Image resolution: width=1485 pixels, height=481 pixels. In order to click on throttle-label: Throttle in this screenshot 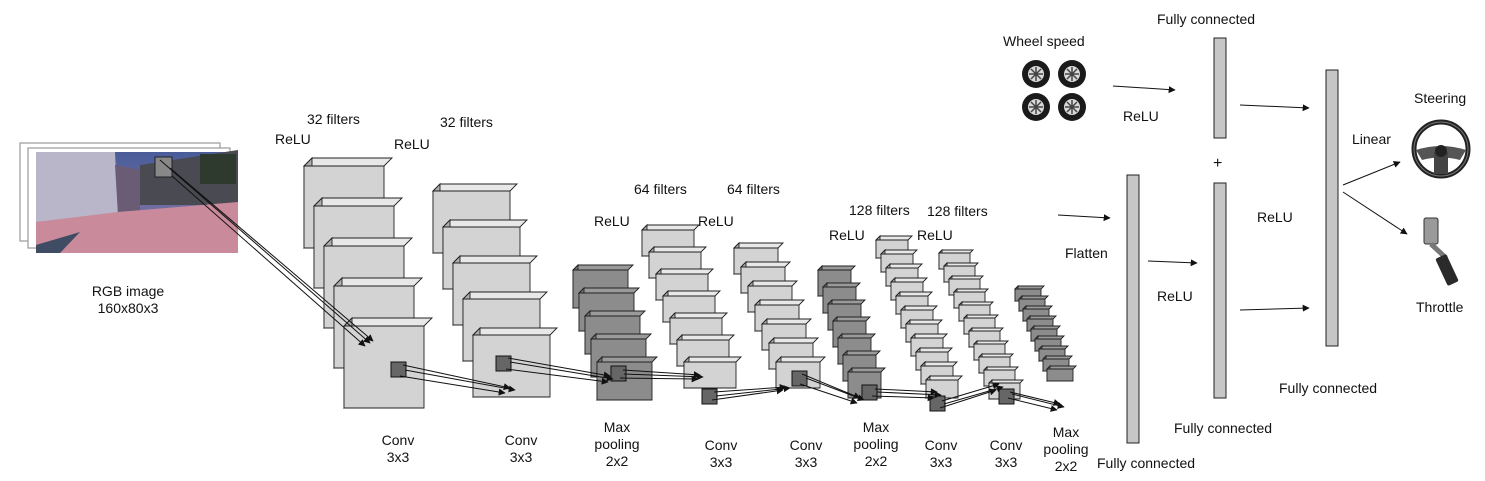, I will do `click(1440, 307)`.